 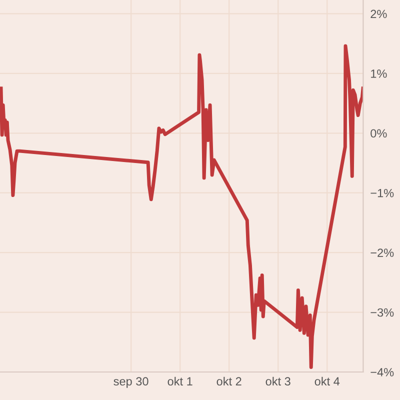 I want to click on x-tick-label: okt 4, so click(x=327, y=381).